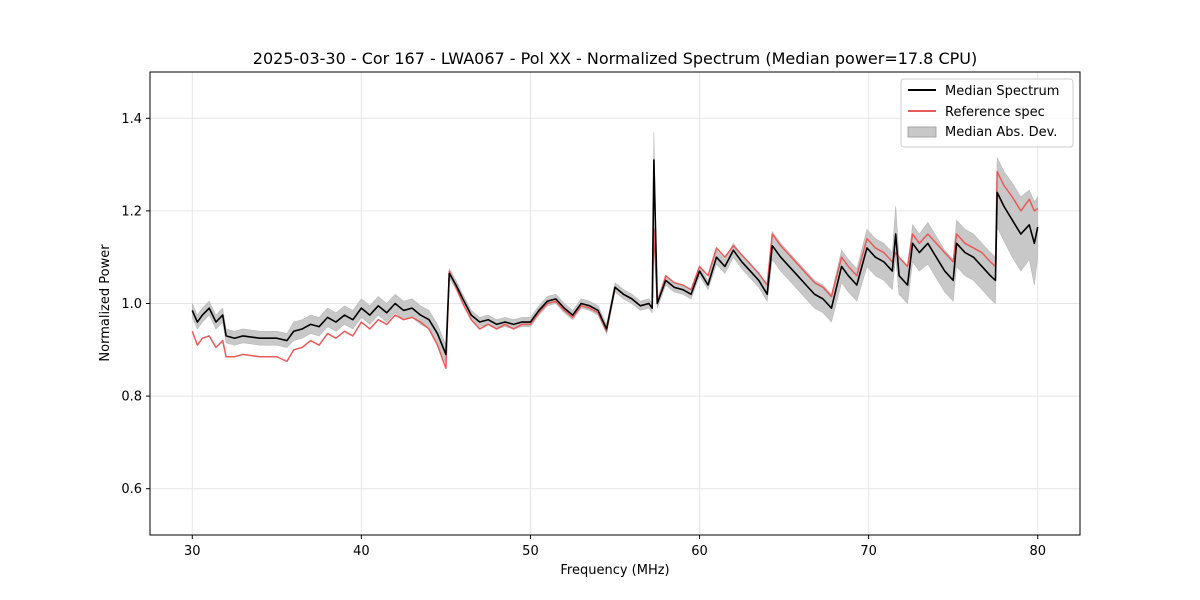  I want to click on y-tick-label: 0.8, so click(131, 397).